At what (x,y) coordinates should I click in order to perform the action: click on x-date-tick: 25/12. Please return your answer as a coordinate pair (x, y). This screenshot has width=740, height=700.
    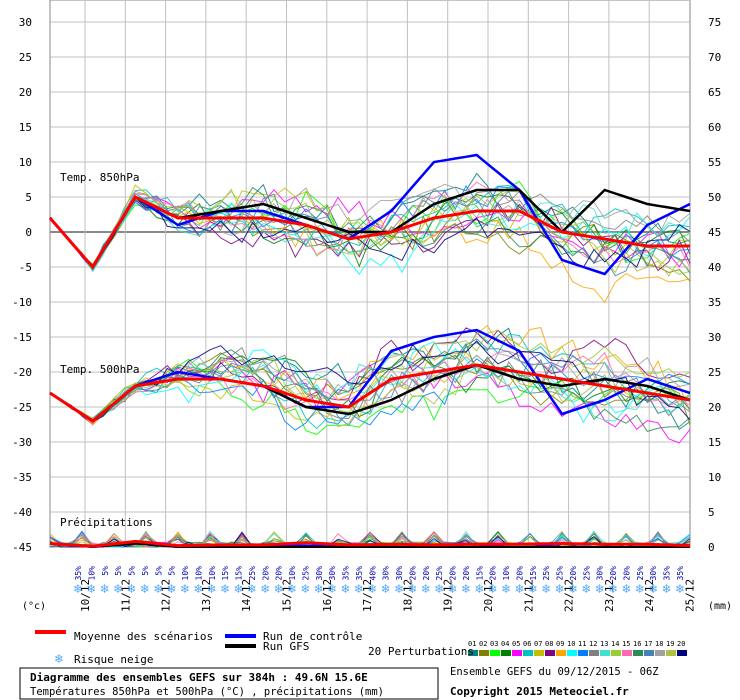
    Looking at the image, I should click on (690, 595).